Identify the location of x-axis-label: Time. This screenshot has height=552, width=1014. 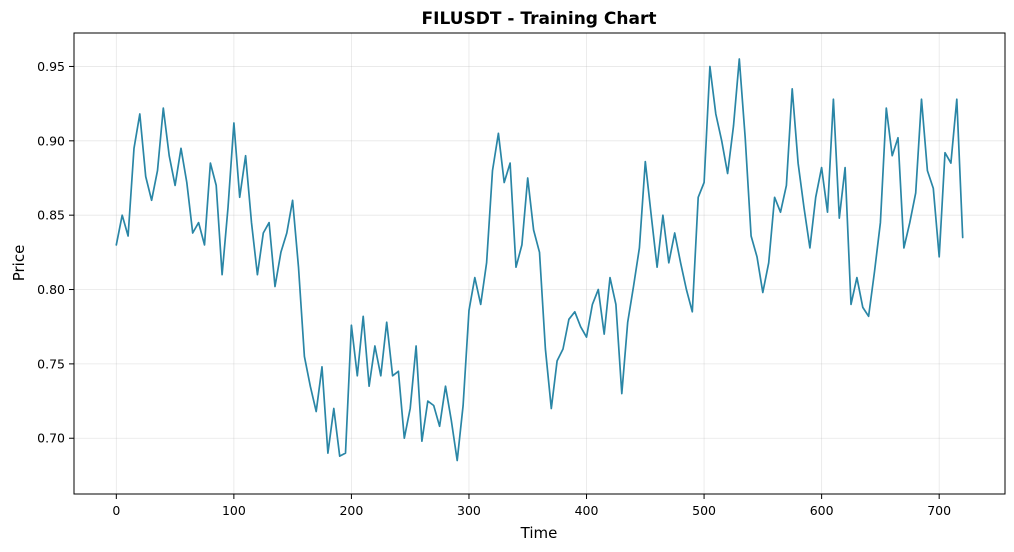
(539, 533).